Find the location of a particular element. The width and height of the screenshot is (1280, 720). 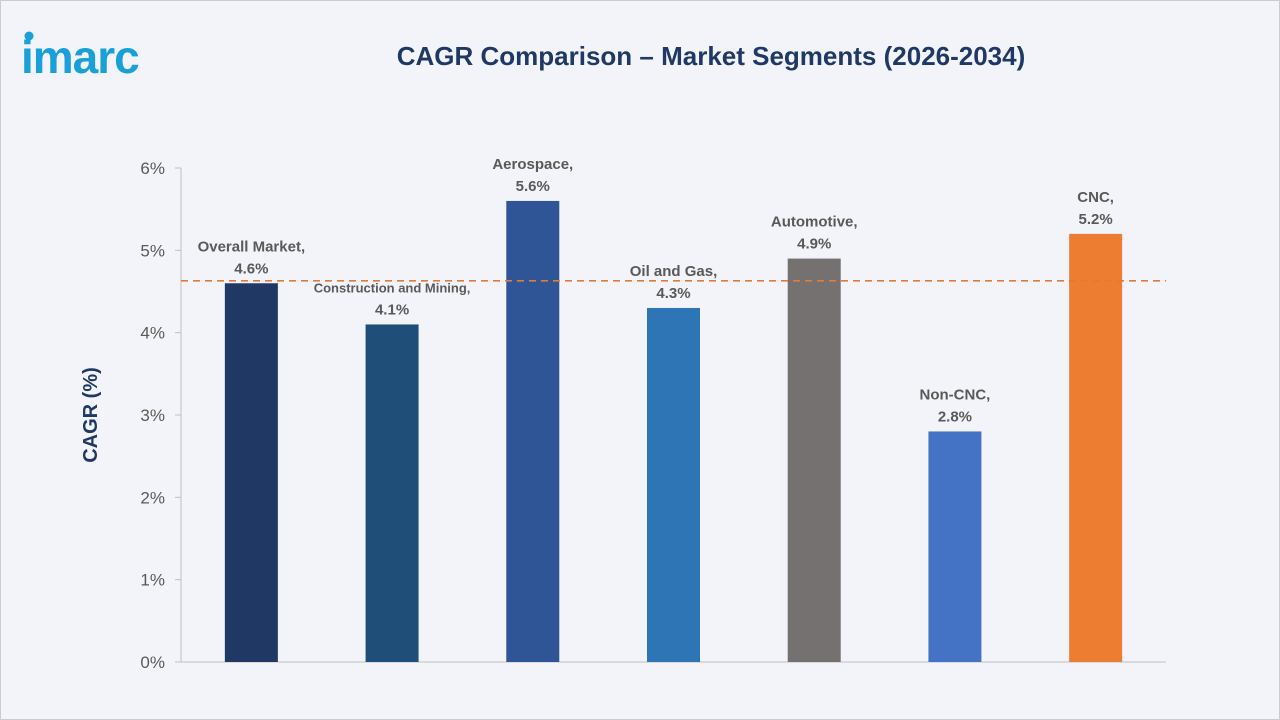

bar-non-cnc is located at coordinates (955, 546).